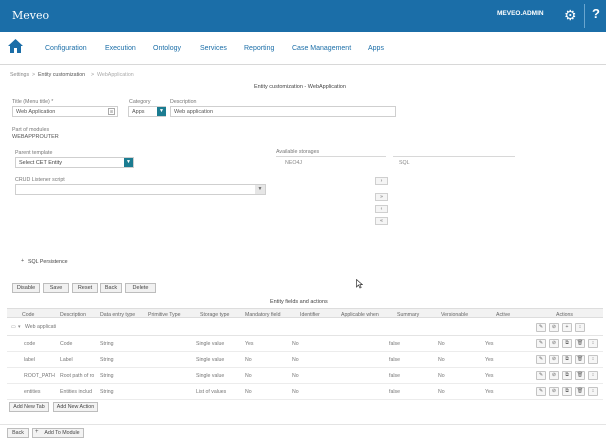 Image resolution: width=606 pixels, height=442 pixels. What do you see at coordinates (34, 153) in the screenshot?
I see `parent-template-label: Parent template` at bounding box center [34, 153].